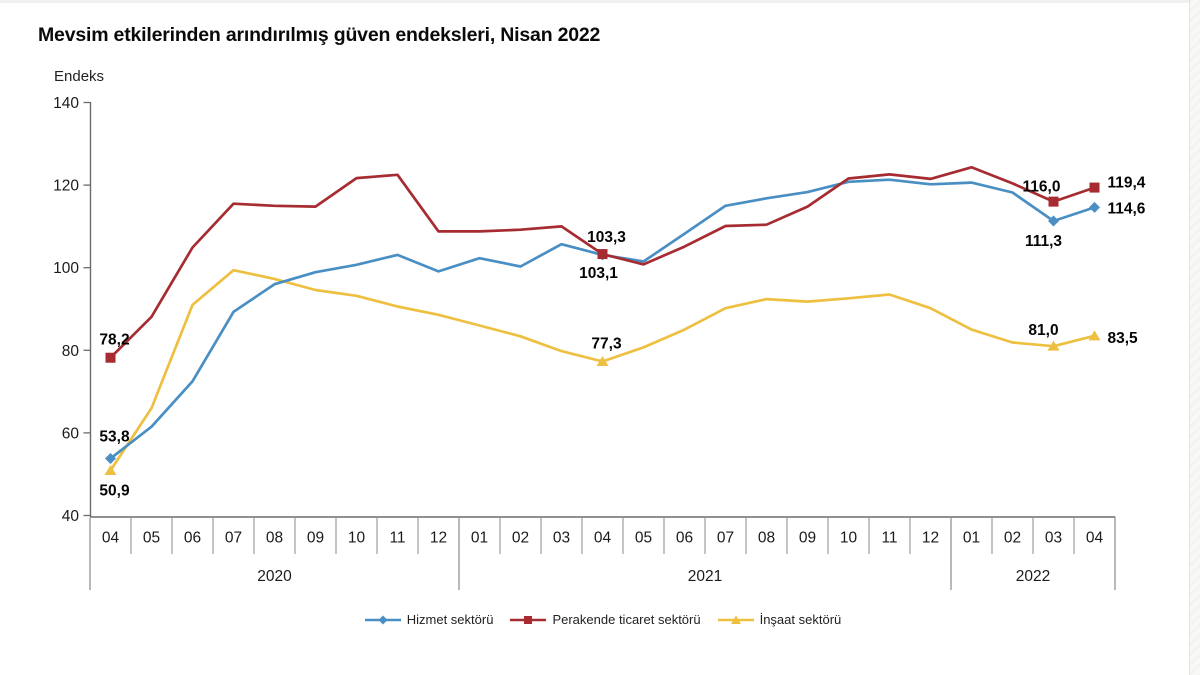  What do you see at coordinates (800, 619) in the screenshot?
I see `legend-label: İnşaat sektörü` at bounding box center [800, 619].